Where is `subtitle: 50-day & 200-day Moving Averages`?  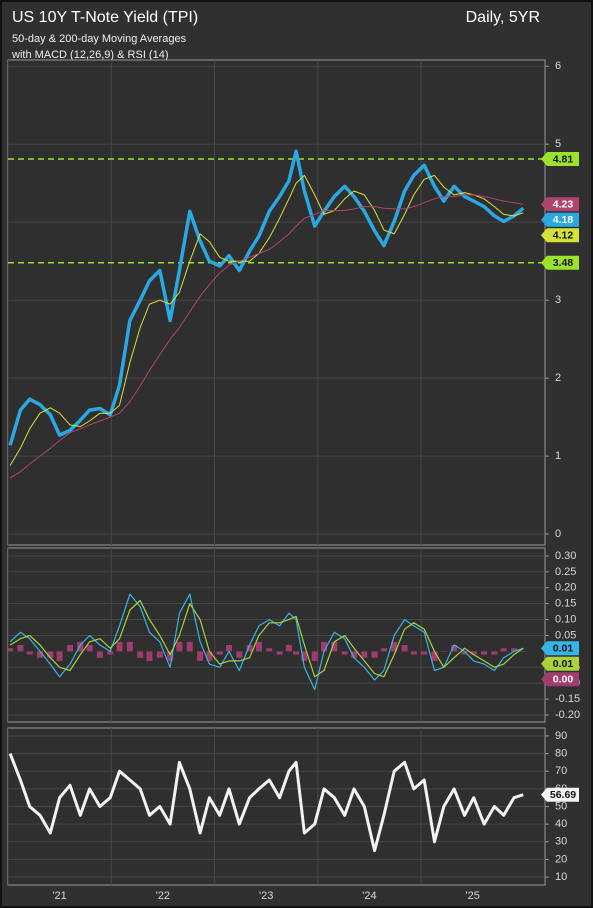
subtitle: 50-day & 200-day Moving Averages is located at coordinates (99, 39).